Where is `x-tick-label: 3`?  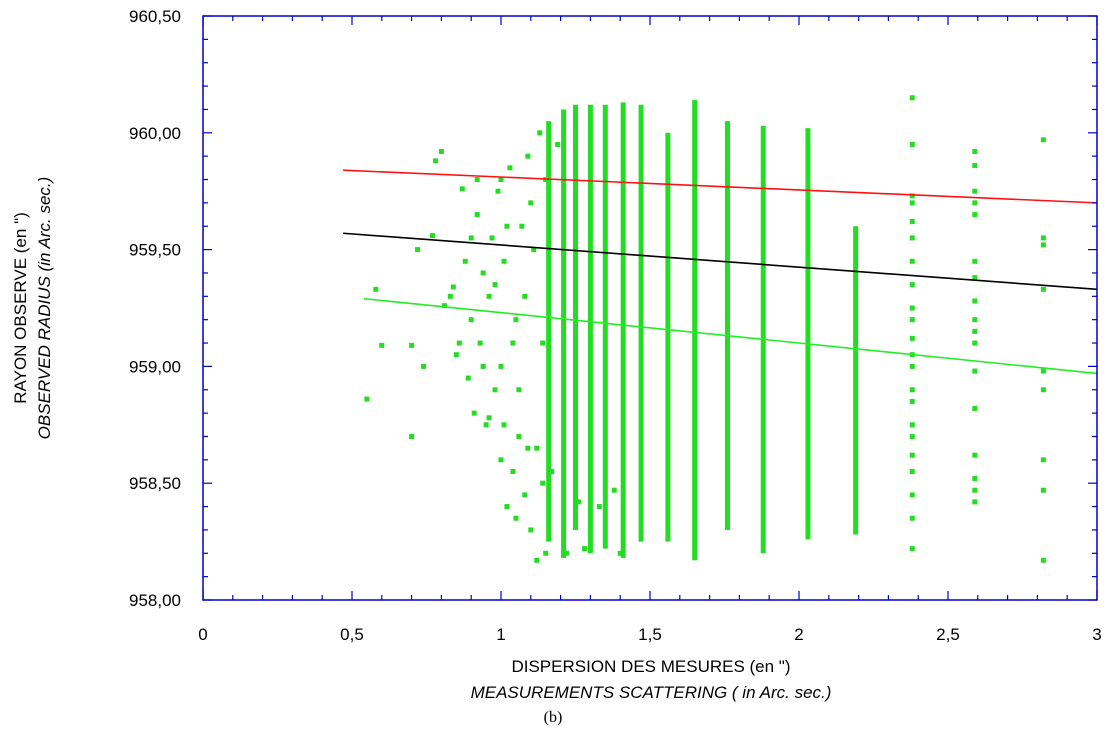 x-tick-label: 3 is located at coordinates (1096, 634).